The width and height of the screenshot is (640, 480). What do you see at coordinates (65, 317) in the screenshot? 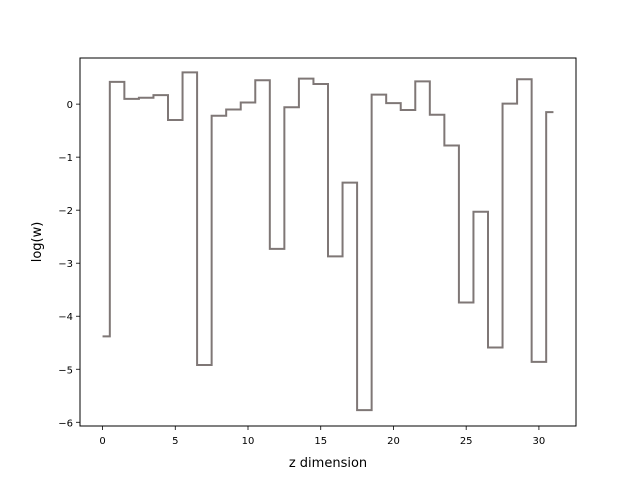
I see `y-tick-label: −4` at bounding box center [65, 317].